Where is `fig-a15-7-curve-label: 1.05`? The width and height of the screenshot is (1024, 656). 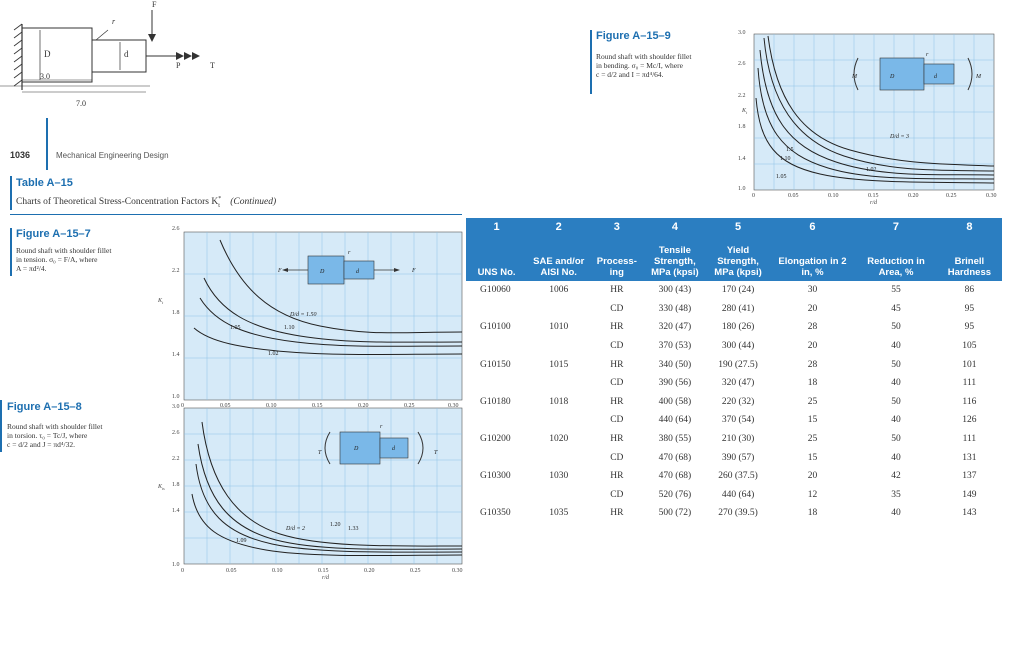 fig-a15-7-curve-label: 1.05 is located at coordinates (235, 328).